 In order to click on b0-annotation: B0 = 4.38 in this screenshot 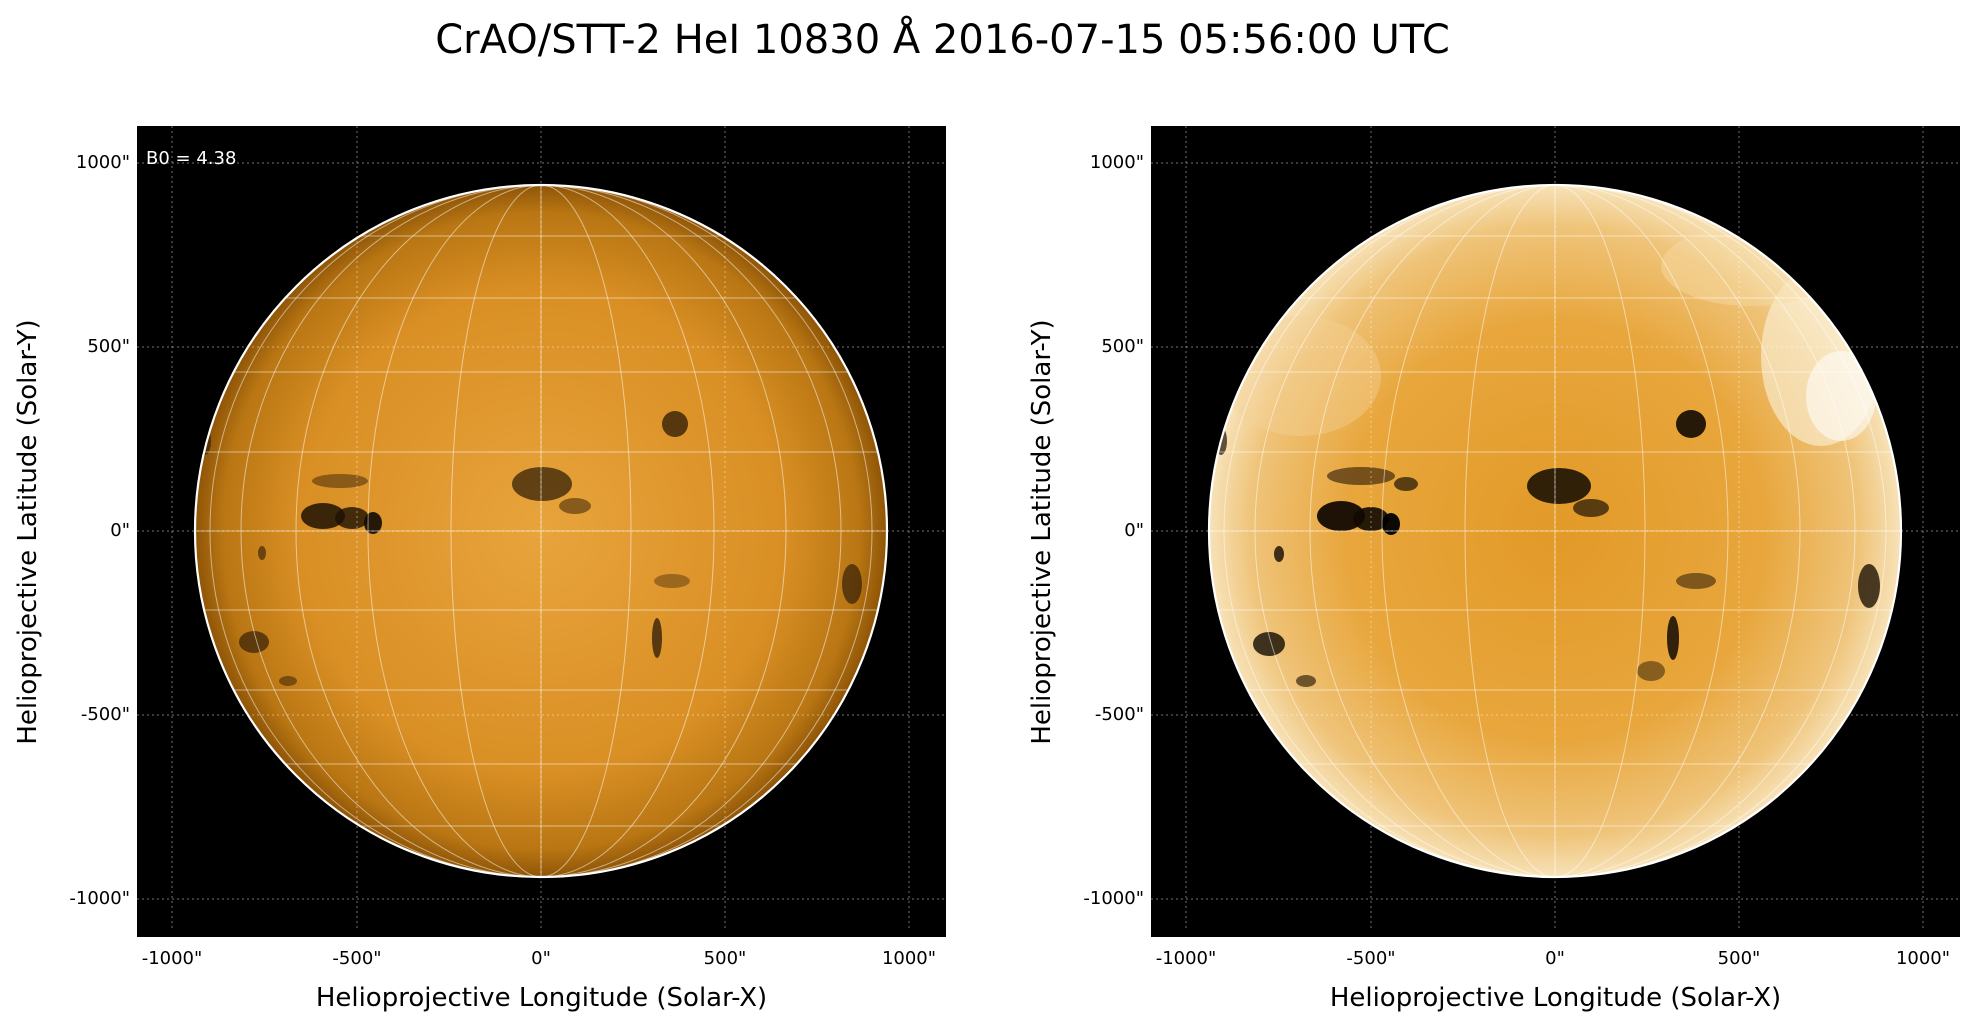, I will do `click(191, 158)`.